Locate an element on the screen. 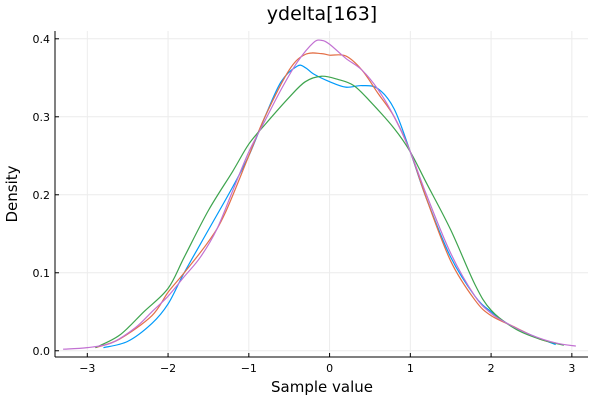 This screenshot has width=600, height=400. y-axis-label: Density is located at coordinates (12, 193).